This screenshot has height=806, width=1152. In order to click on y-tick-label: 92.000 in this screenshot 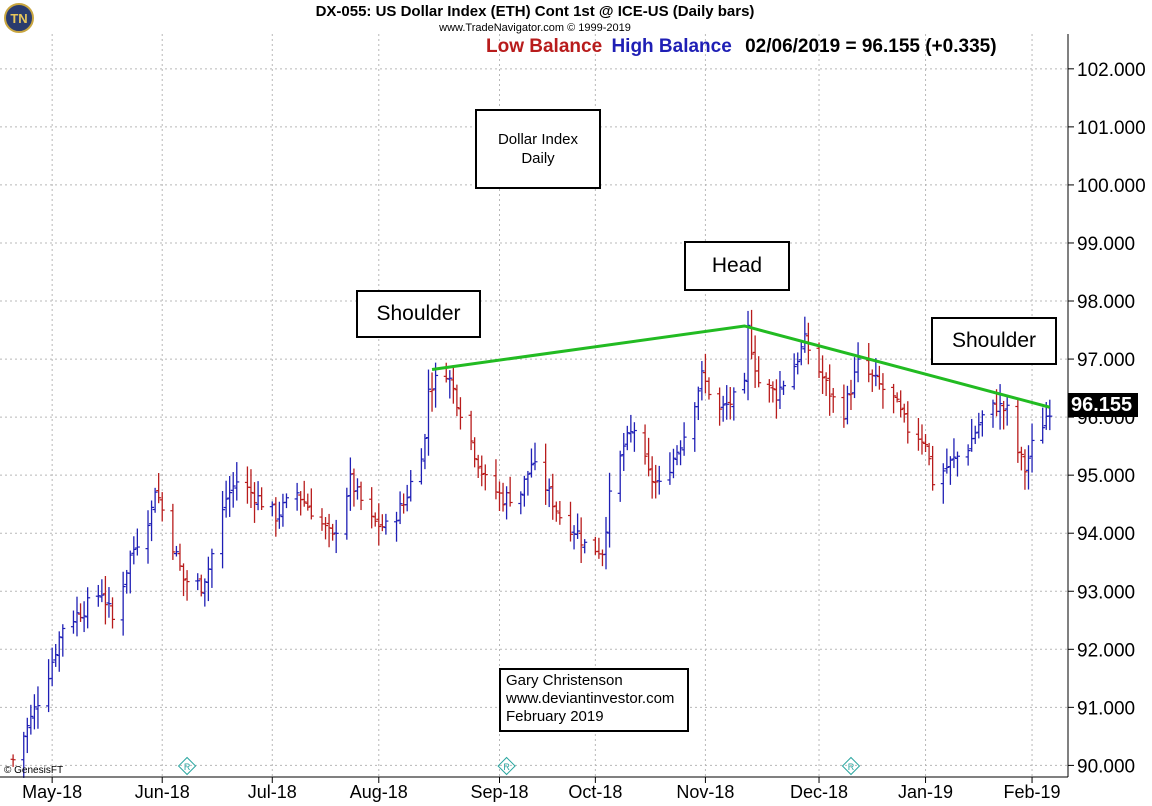, I will do `click(1106, 650)`.